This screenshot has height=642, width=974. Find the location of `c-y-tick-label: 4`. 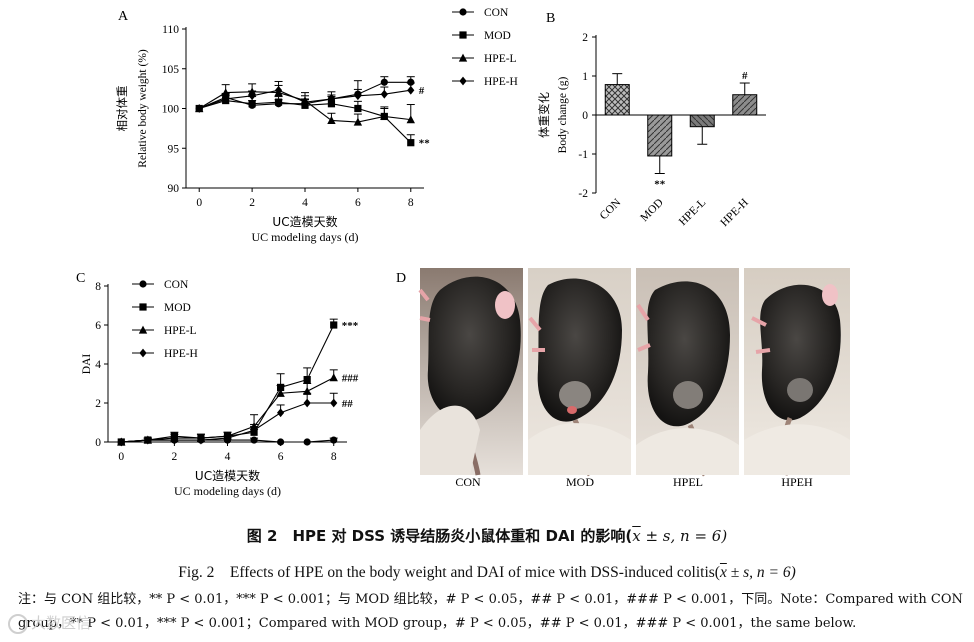

c-y-tick-label: 4 is located at coordinates (98, 365).